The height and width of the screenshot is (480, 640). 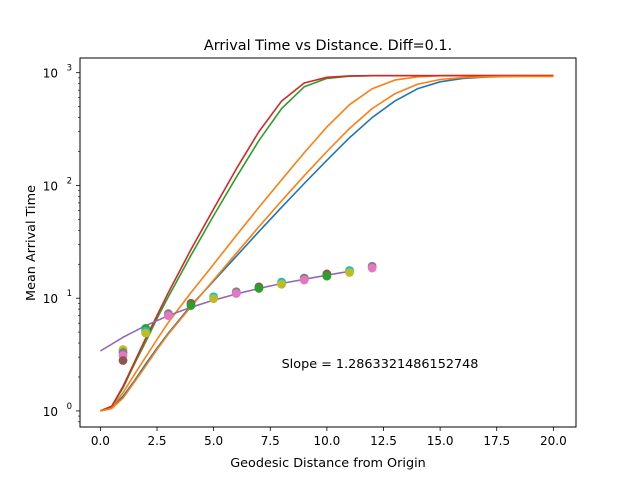 I want to click on x-tick-label: 2.5, so click(x=156, y=441).